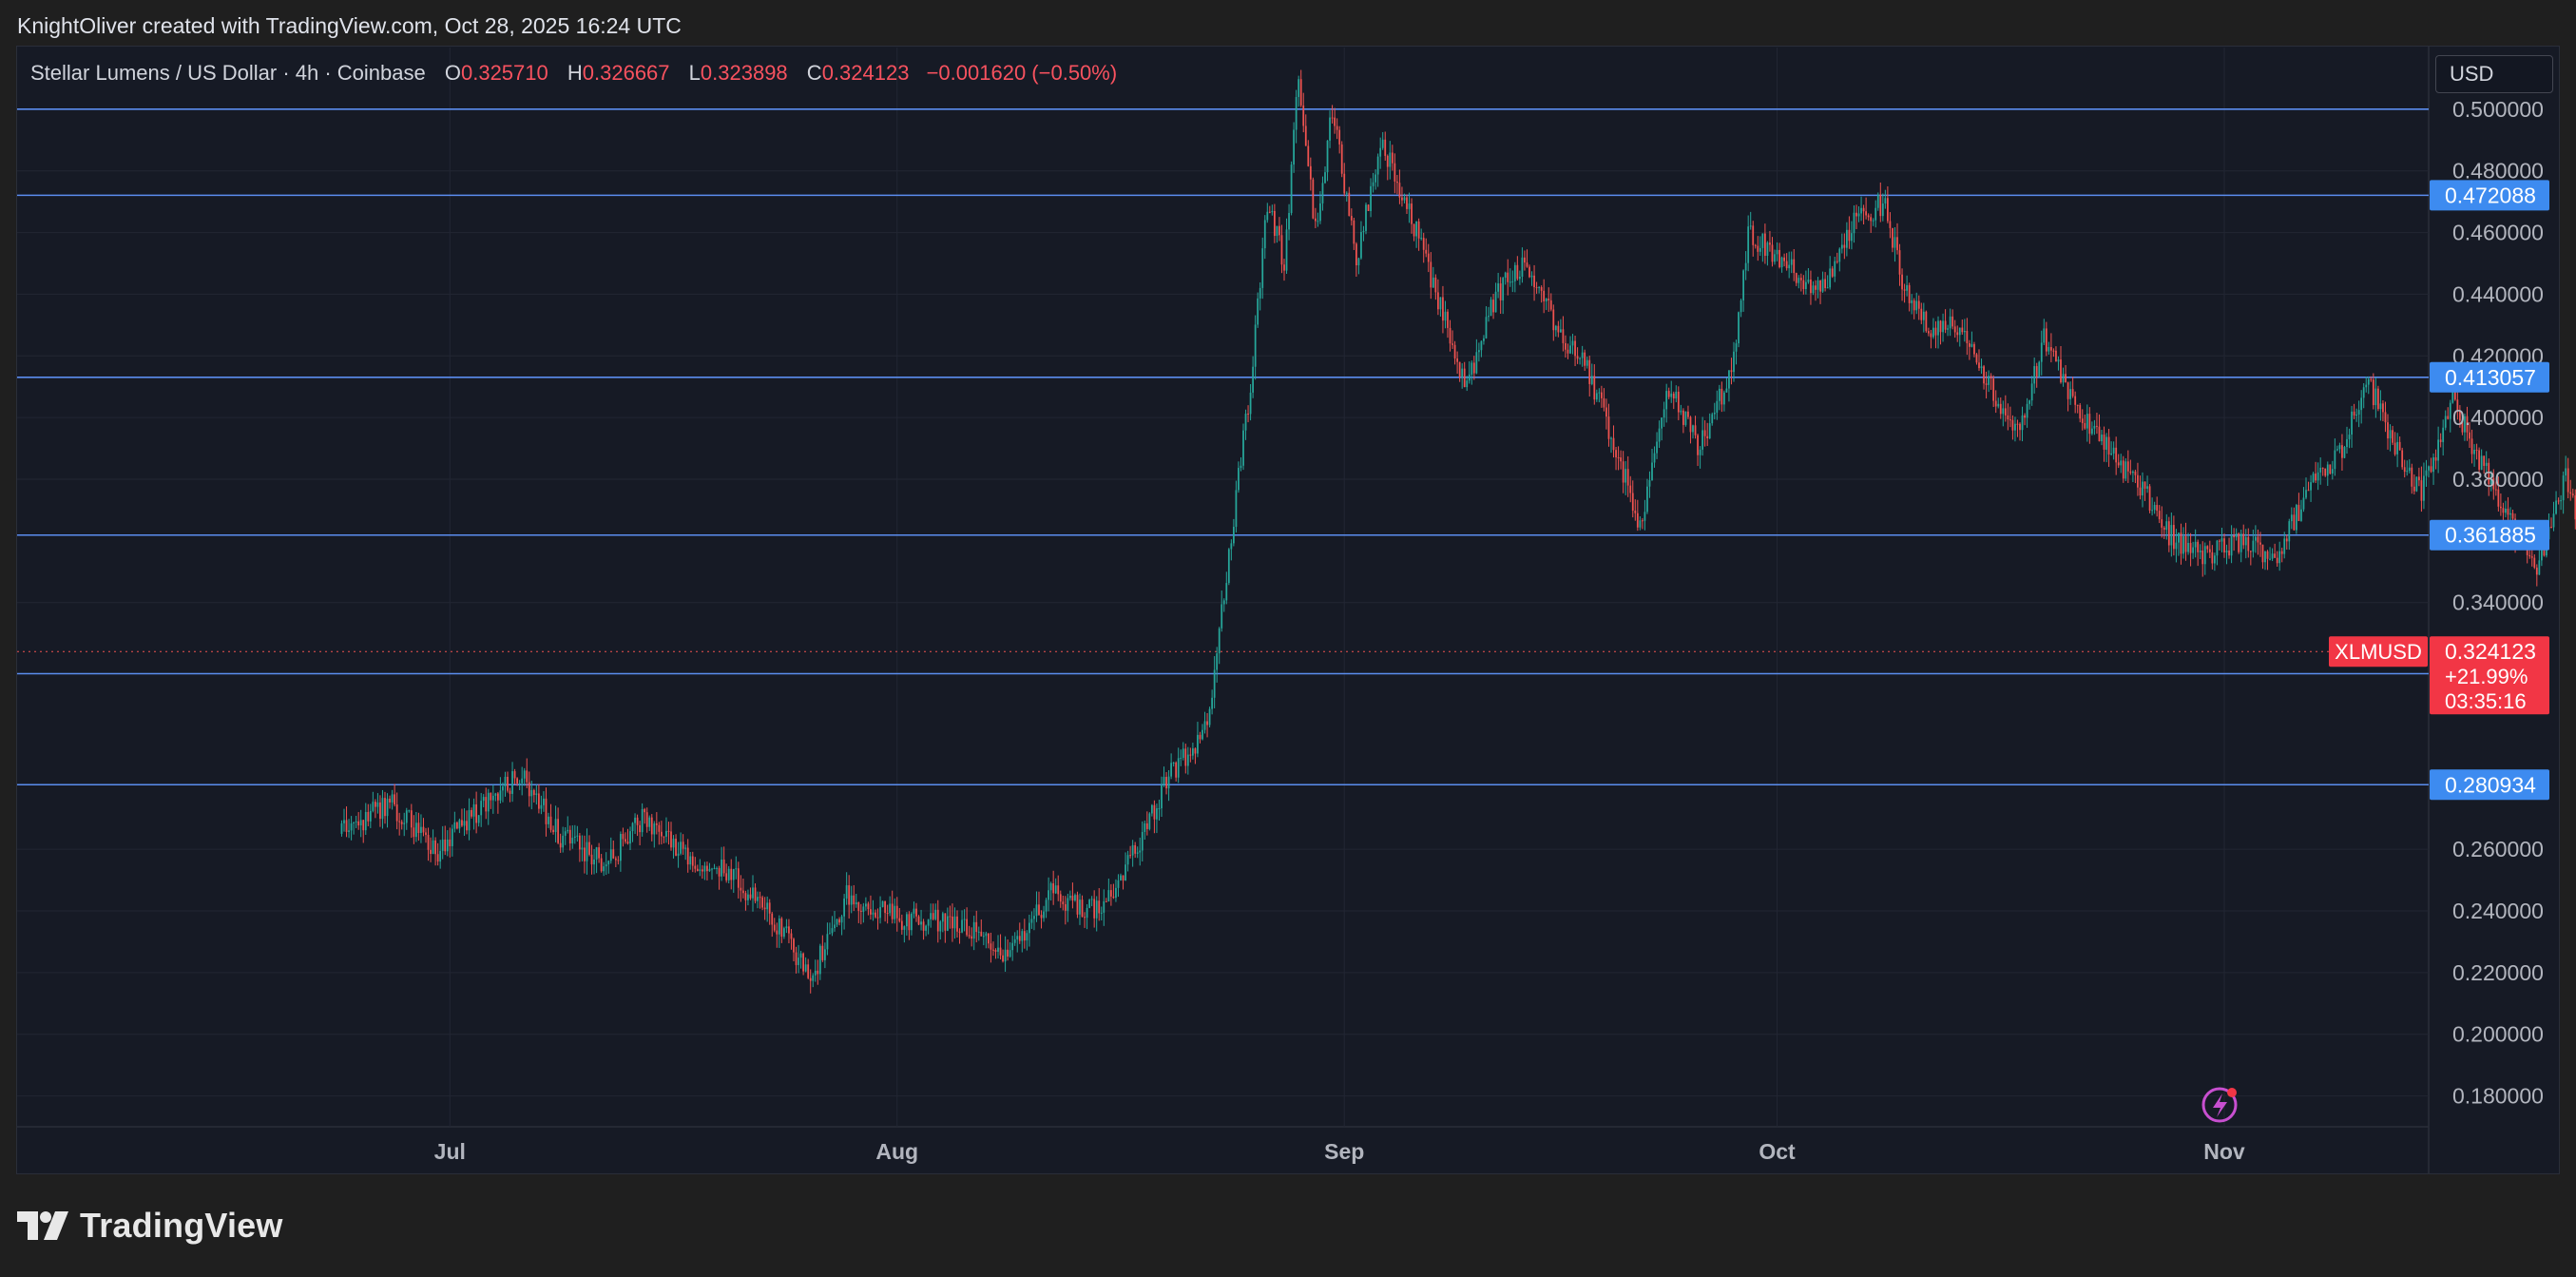 The width and height of the screenshot is (2576, 1277). I want to click on level-label-box, so click(2489, 535).